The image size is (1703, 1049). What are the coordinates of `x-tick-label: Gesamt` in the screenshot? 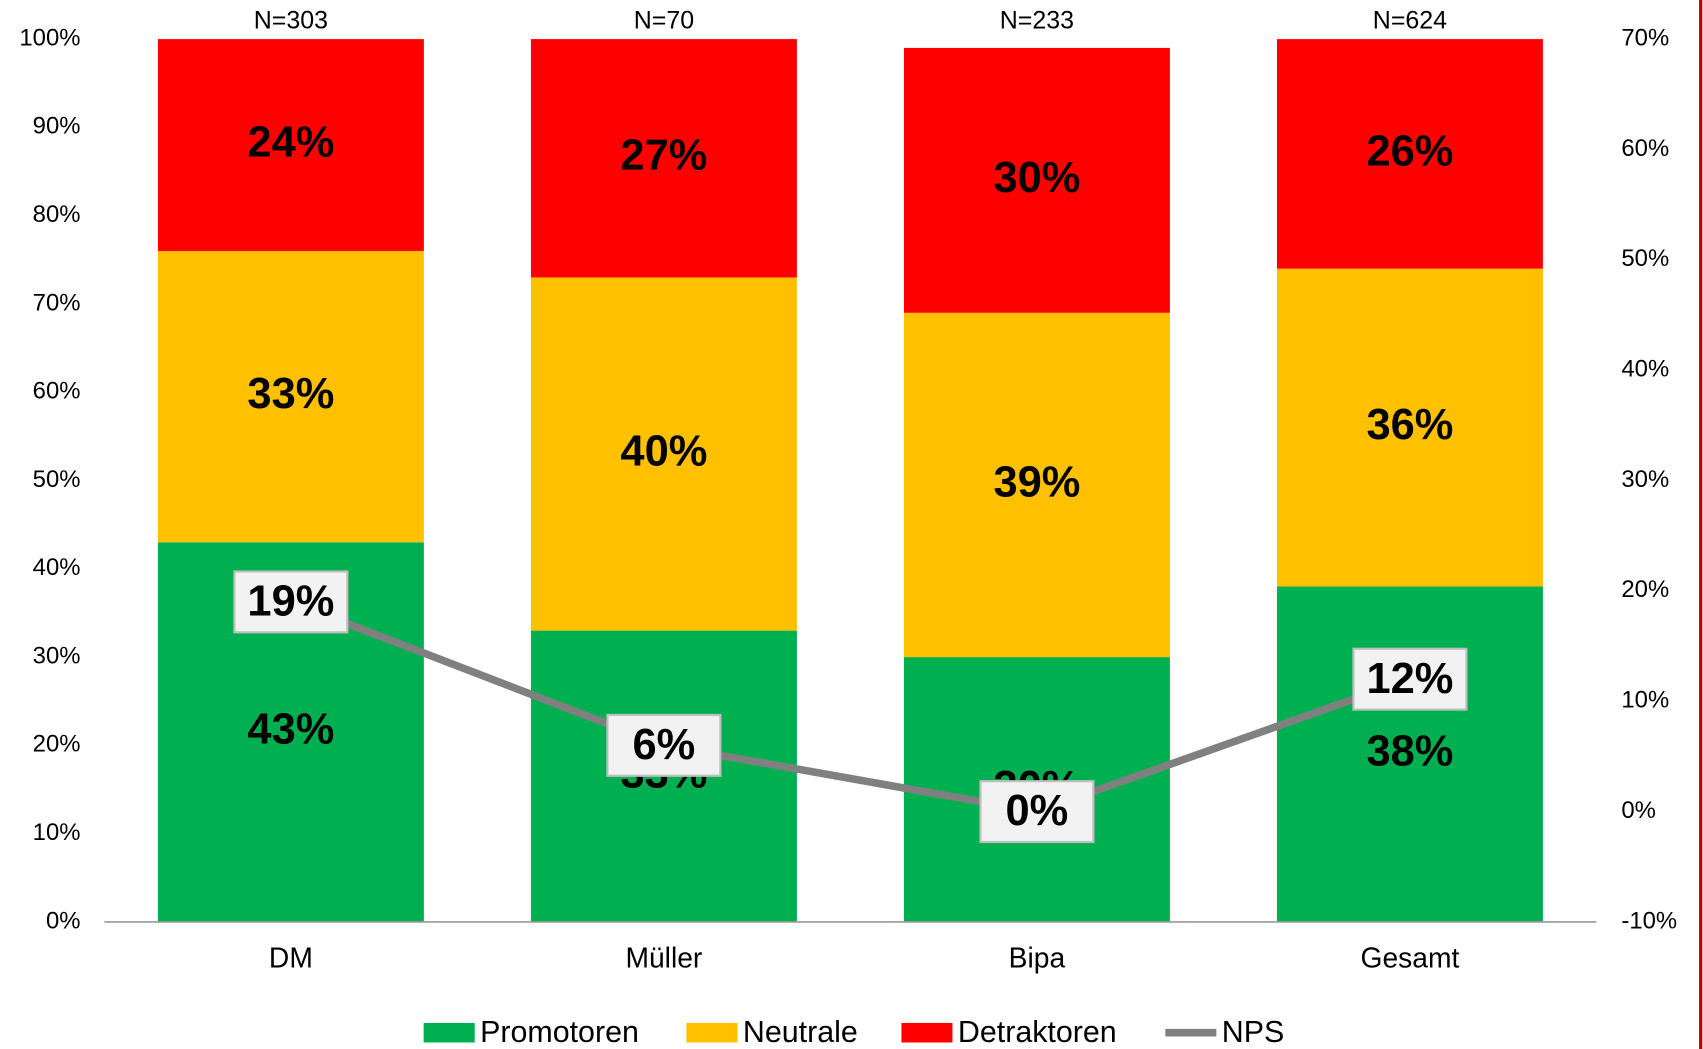 It's located at (1410, 957).